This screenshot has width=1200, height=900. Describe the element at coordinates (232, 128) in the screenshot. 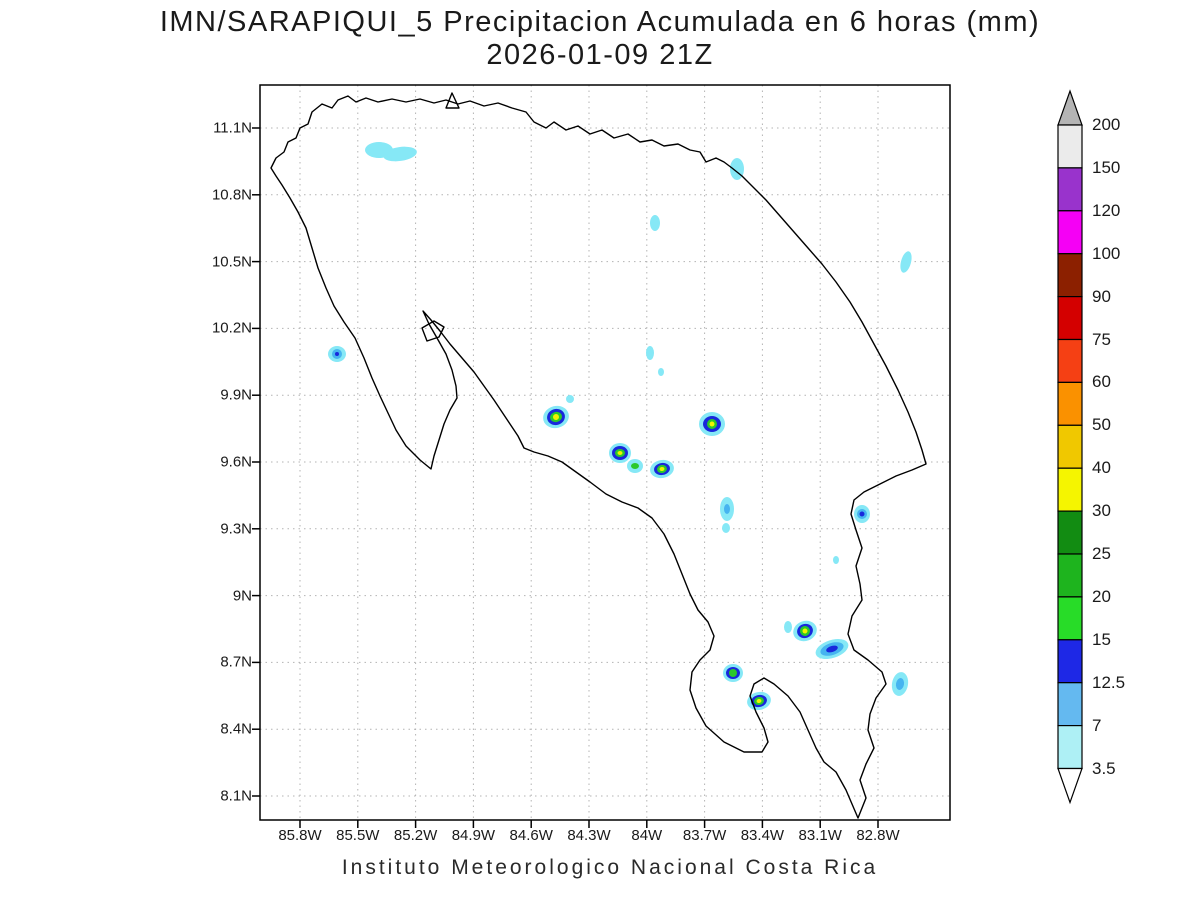

I see `lat-axis-label: 11.1N` at that location.